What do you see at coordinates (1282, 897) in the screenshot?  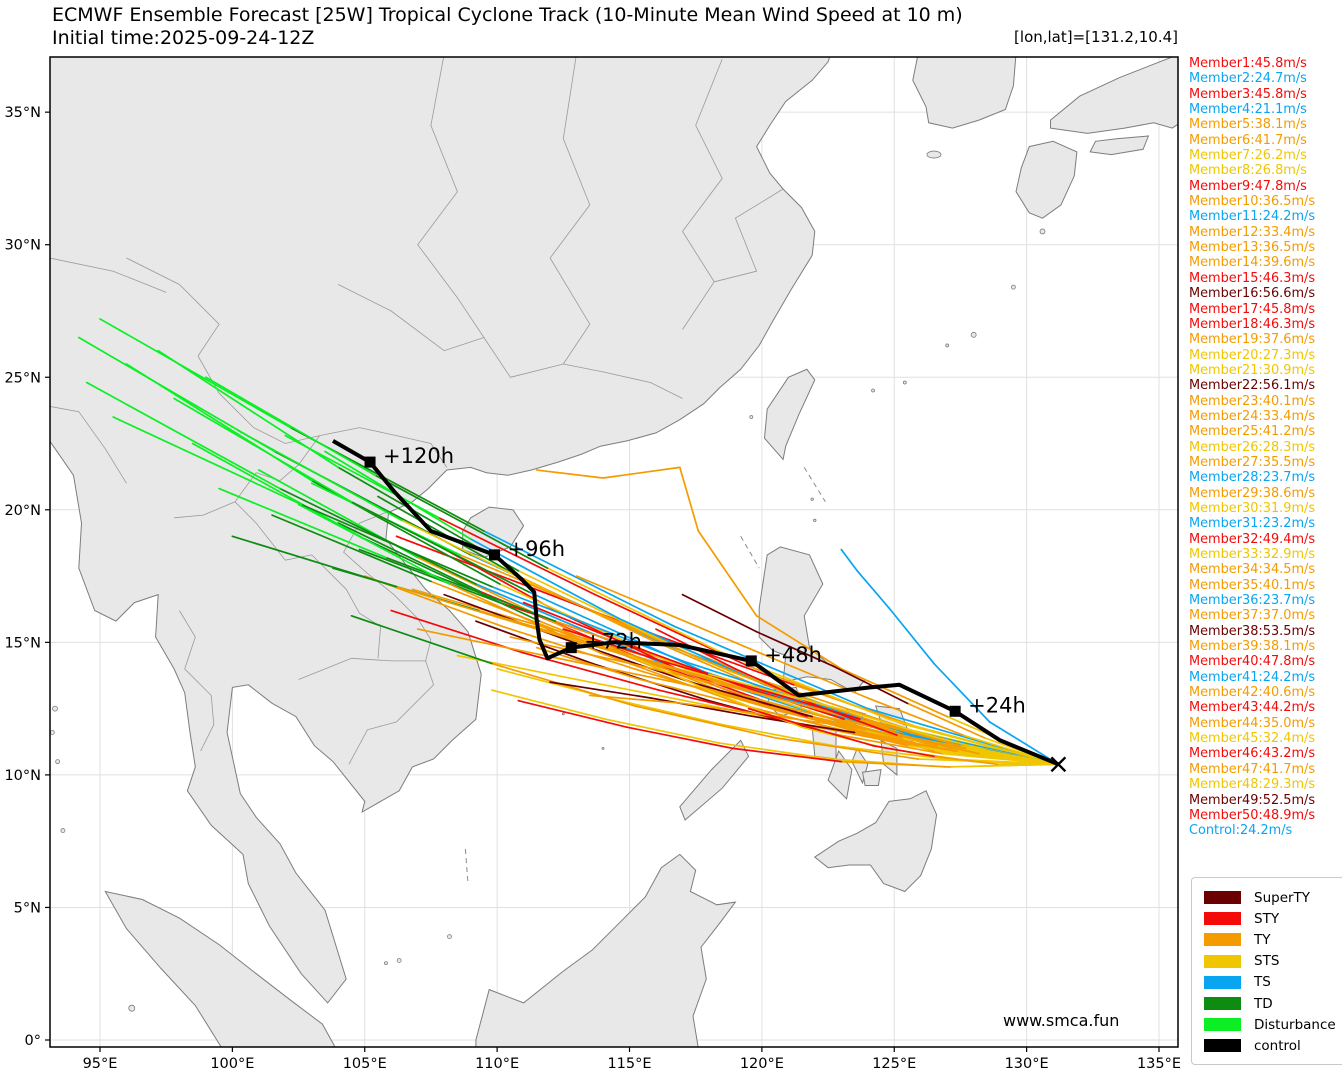 I see `legend-label: SuperTY` at bounding box center [1282, 897].